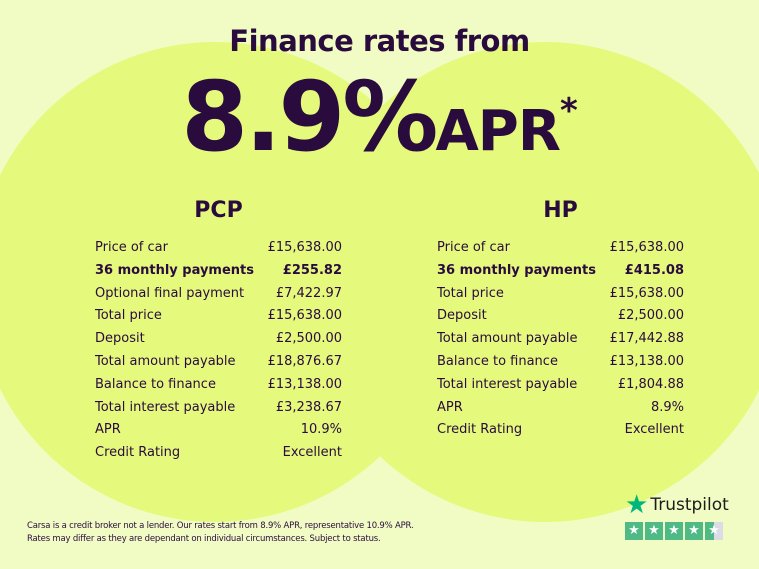  What do you see at coordinates (170, 293) in the screenshot?
I see `row-label: Optional final payment` at bounding box center [170, 293].